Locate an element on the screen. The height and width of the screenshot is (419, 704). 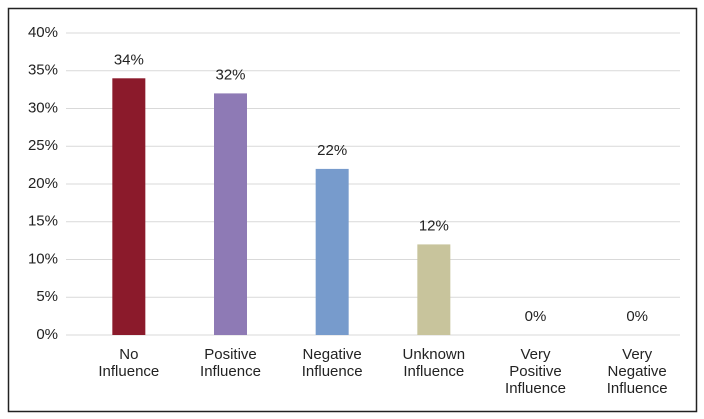
y-tick-label: 0% is located at coordinates (47, 334).